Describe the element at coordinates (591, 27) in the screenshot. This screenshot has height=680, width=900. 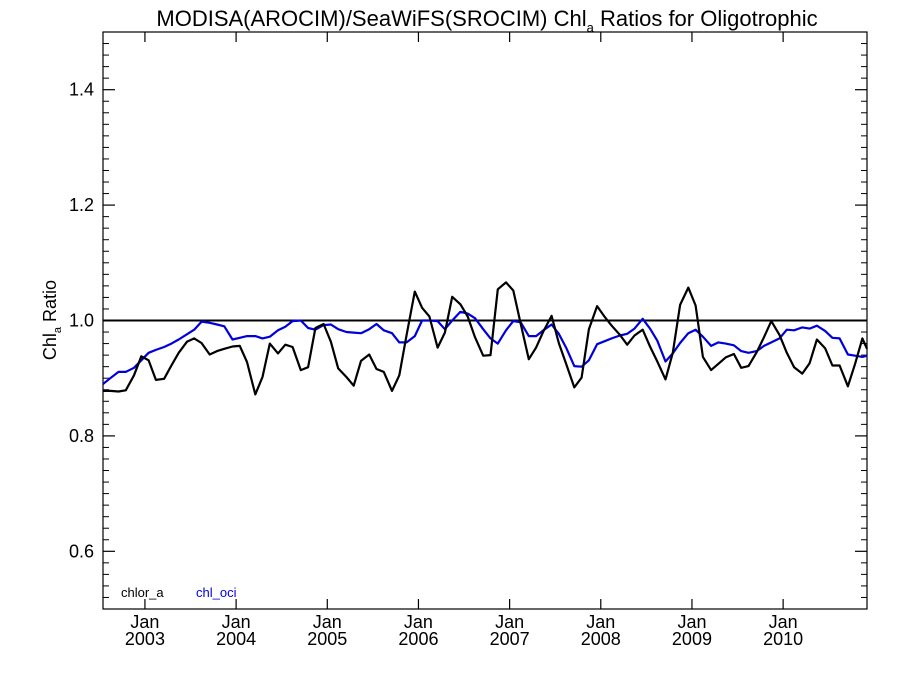
I see `chart-title-subscript: a` at that location.